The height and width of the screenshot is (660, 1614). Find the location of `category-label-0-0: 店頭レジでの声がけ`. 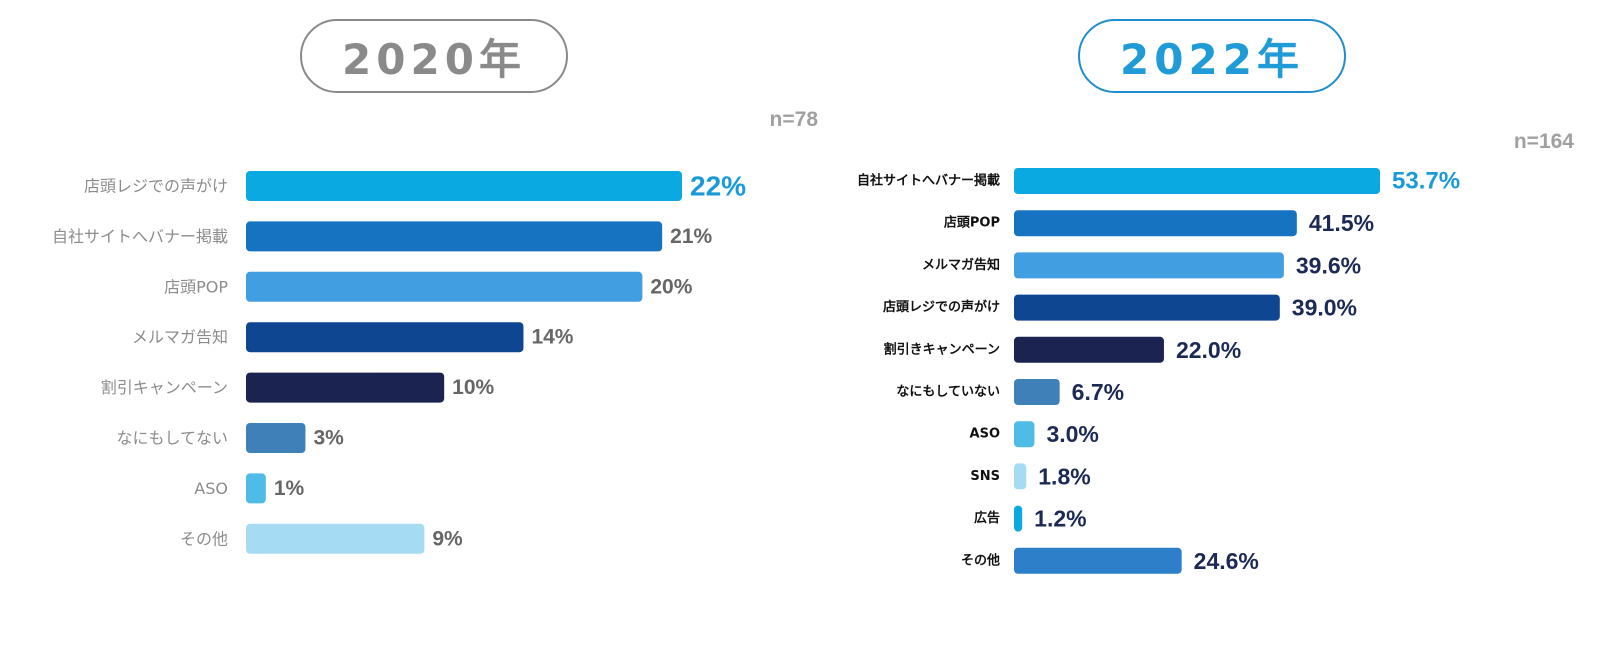

category-label-0-0: 店頭レジでの声がけ is located at coordinates (156, 186).